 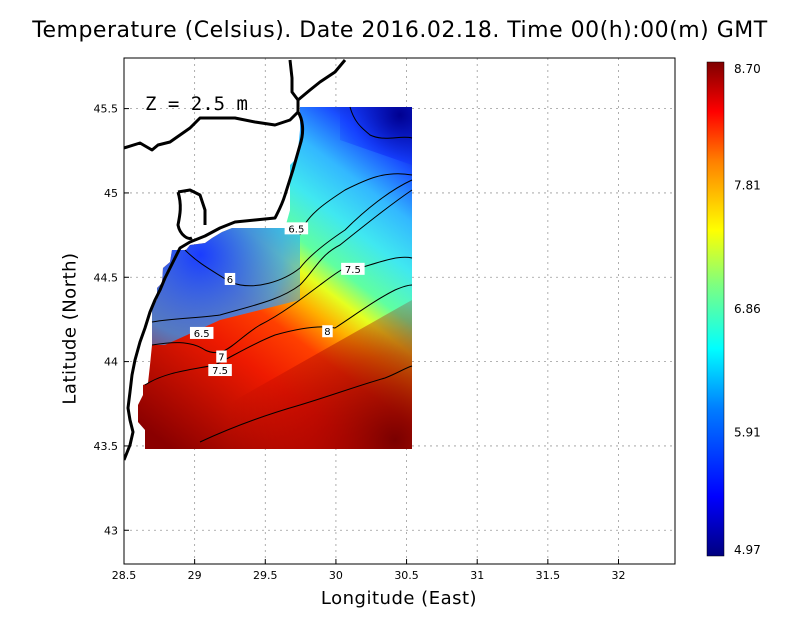 What do you see at coordinates (747, 69) in the screenshot?
I see `colorbar-tick-label: 8.70` at bounding box center [747, 69].